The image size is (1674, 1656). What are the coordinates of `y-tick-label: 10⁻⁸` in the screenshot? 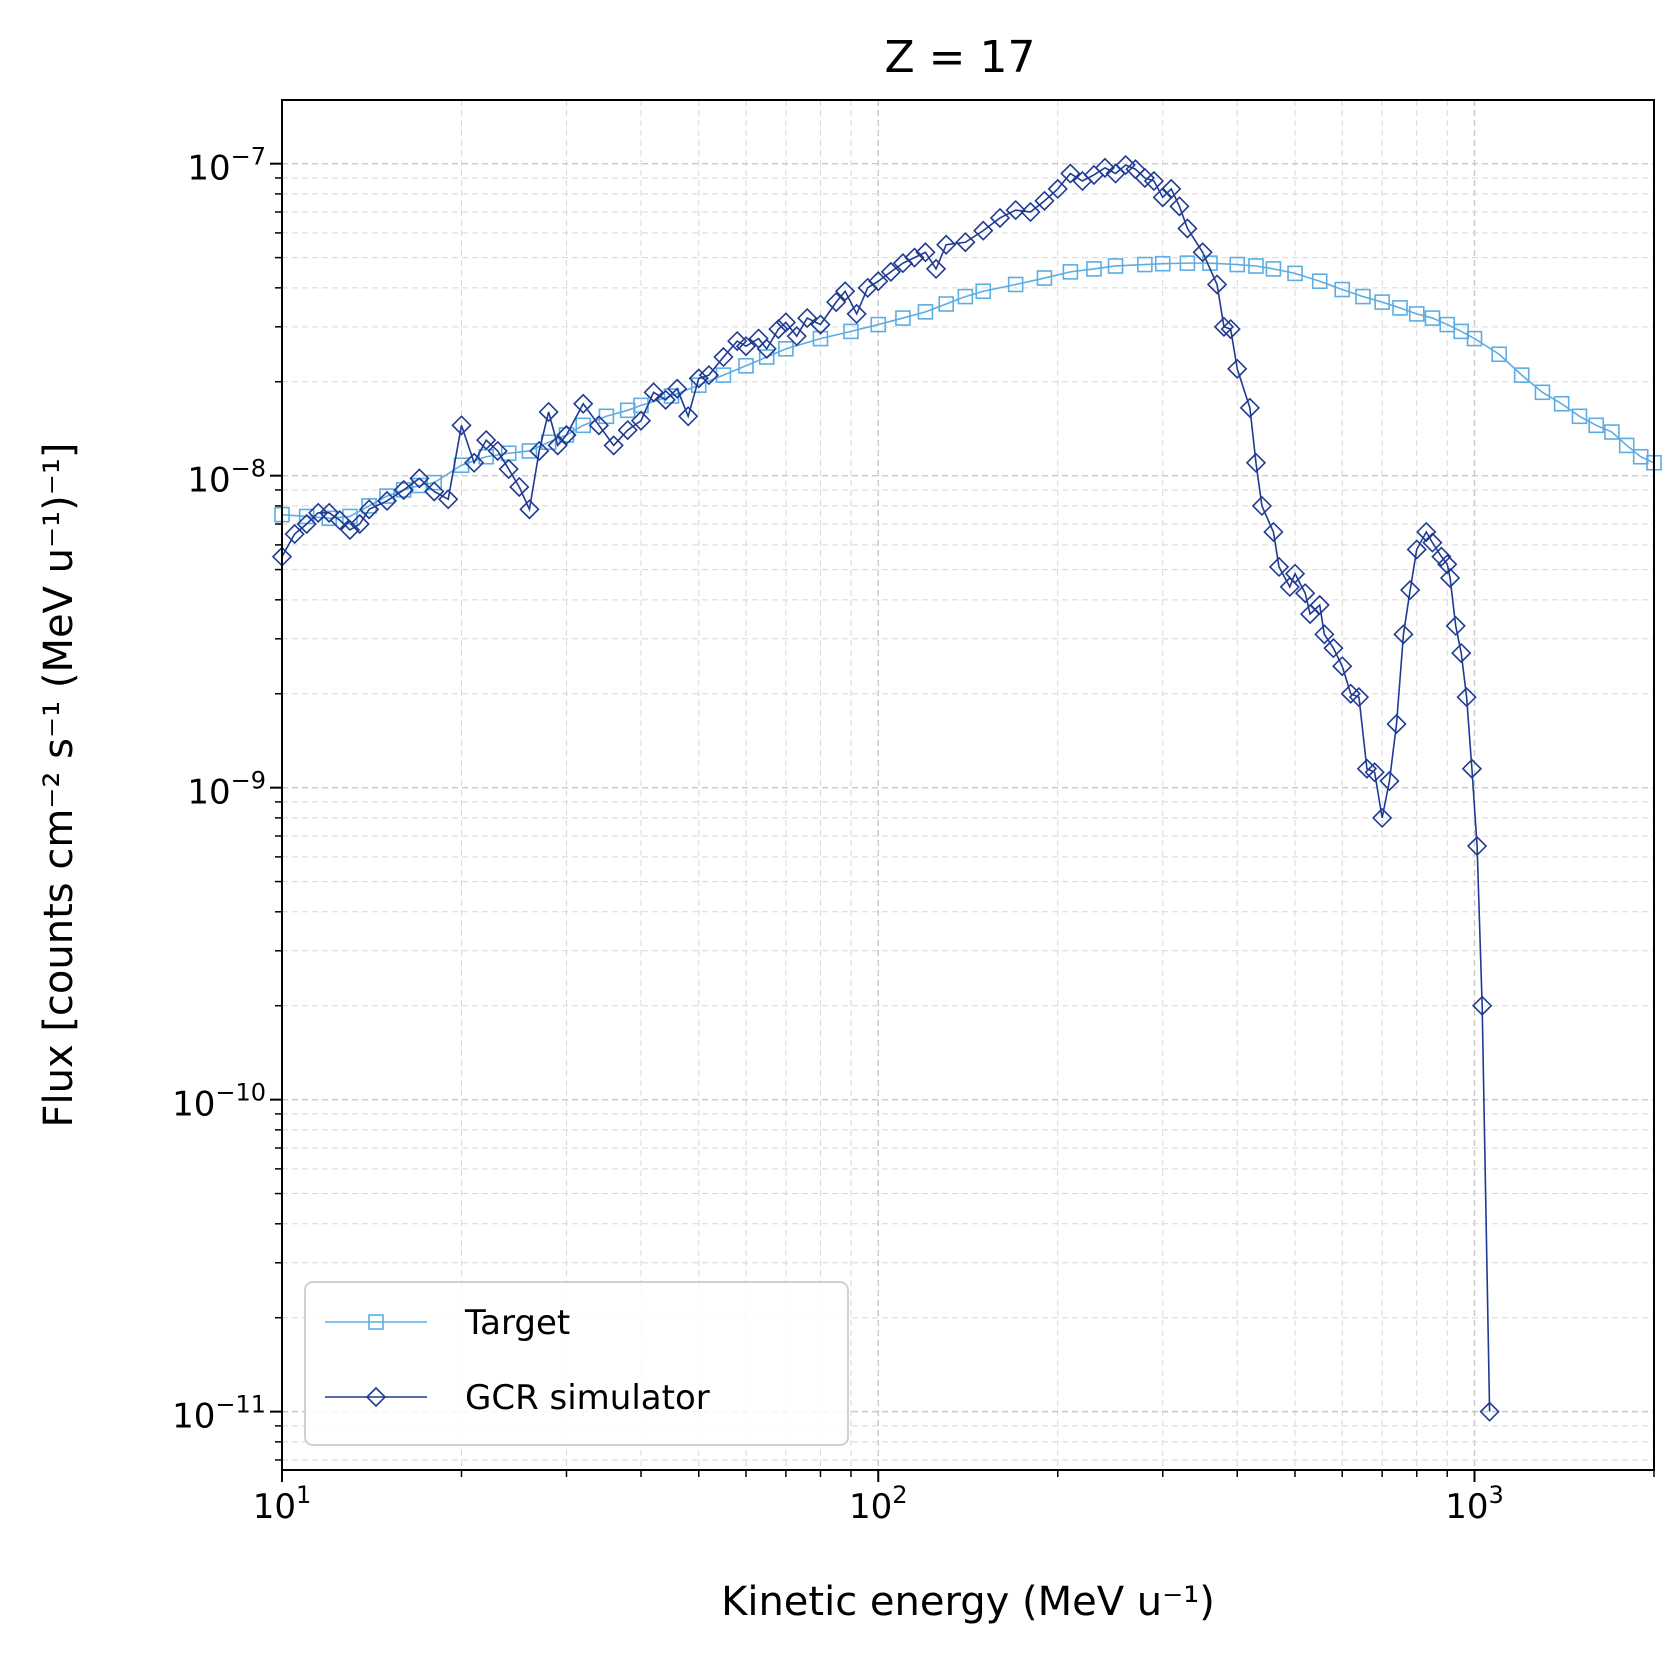 It's located at (226, 478).